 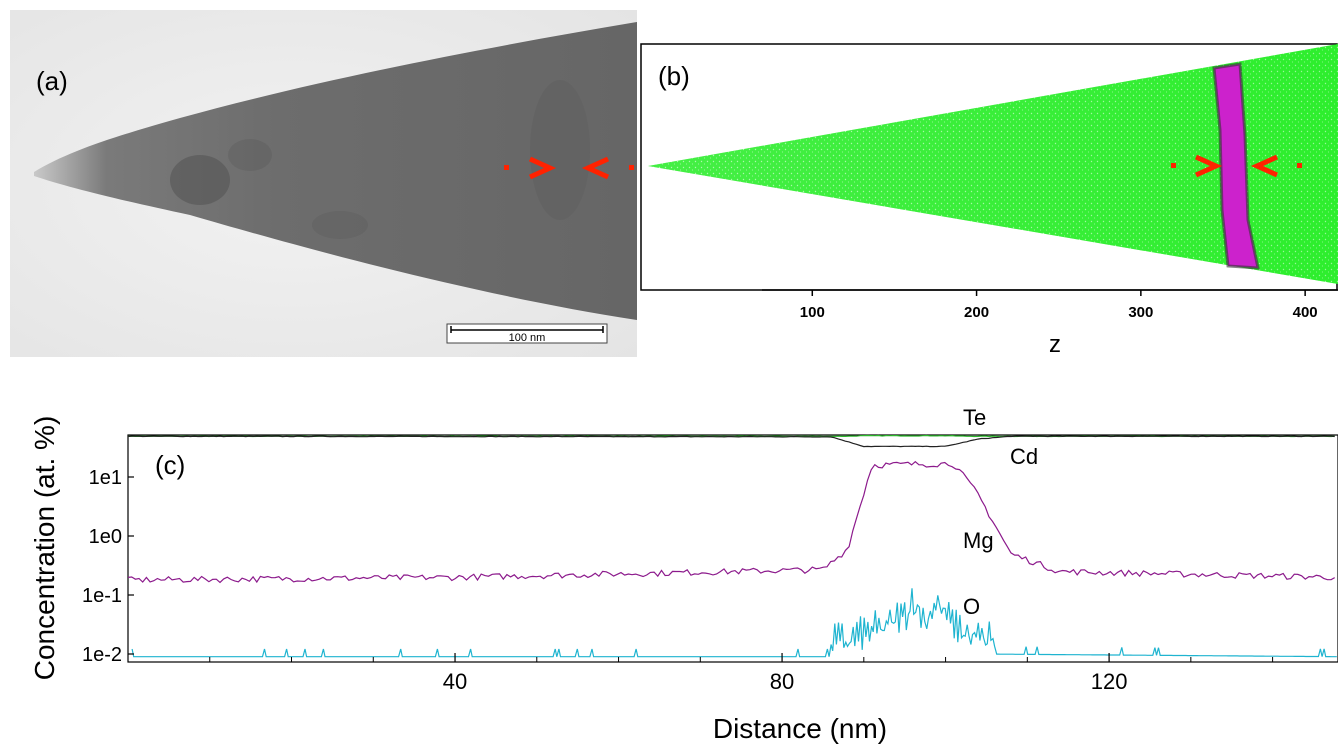 I want to click on x-axis-label: Distance (nm), so click(x=800, y=728).